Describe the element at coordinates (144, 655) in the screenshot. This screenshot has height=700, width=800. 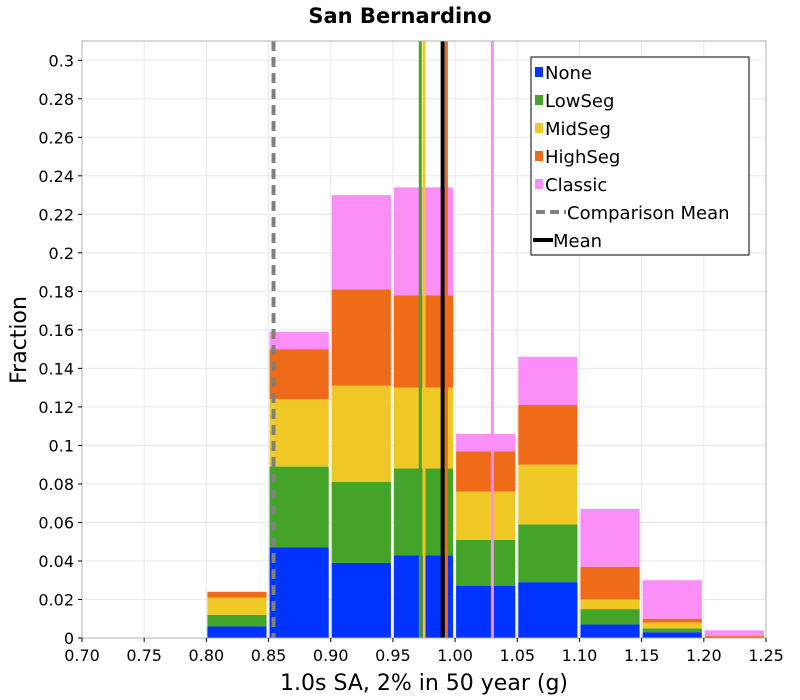
I see `x-tick-label: 0.75` at that location.